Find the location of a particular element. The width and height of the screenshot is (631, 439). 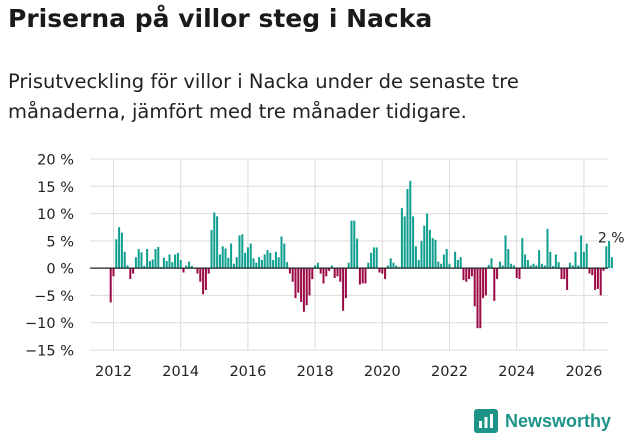

x-tick-label: 2014 is located at coordinates (180, 372).